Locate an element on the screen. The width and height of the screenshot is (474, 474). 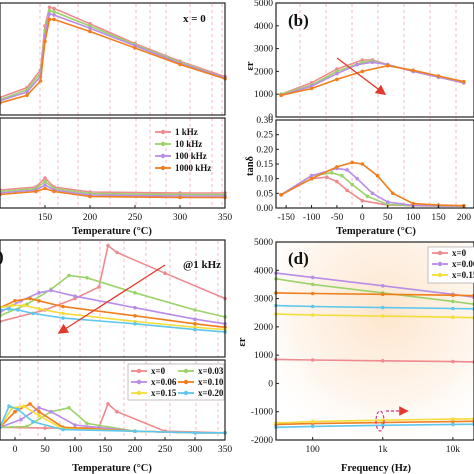
panel-d-series-6-point is located at coordinates (312, 306).